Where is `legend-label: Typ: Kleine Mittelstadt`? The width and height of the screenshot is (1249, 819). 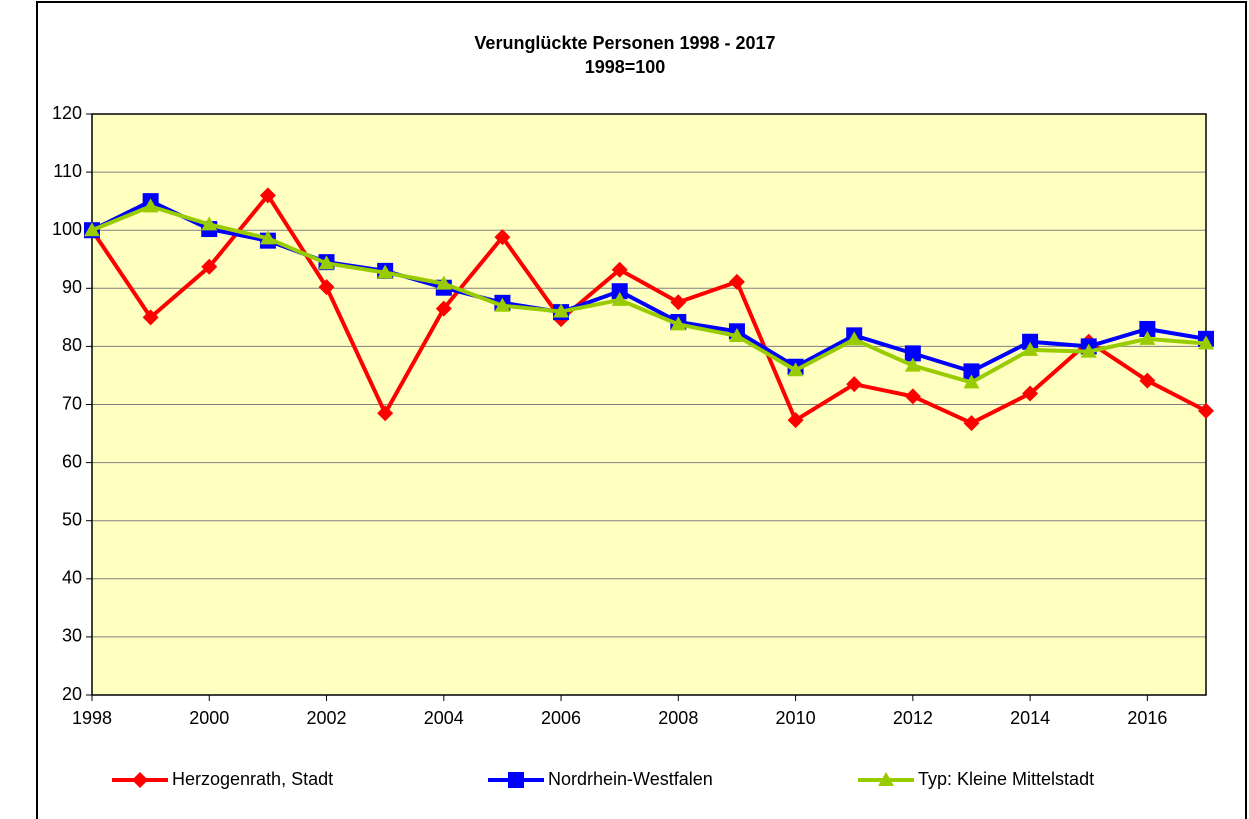 legend-label: Typ: Kleine Mittelstadt is located at coordinates (1006, 779).